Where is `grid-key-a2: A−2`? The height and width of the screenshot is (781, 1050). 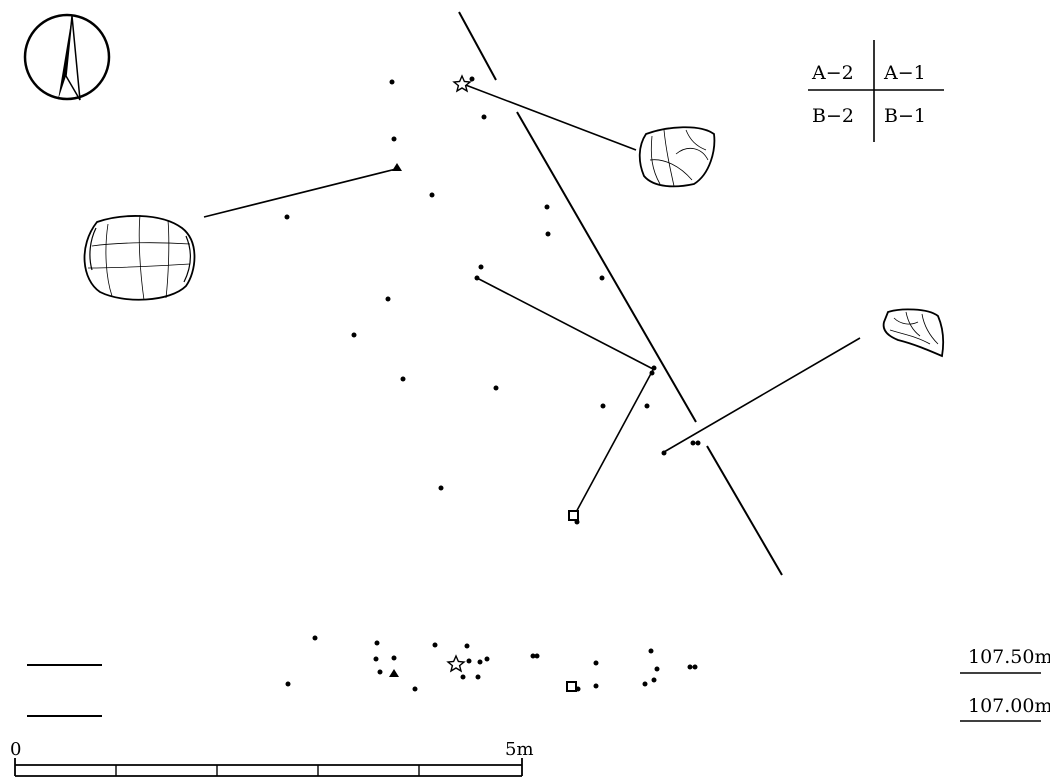
grid-key-a2: A−2 is located at coordinates (832, 73).